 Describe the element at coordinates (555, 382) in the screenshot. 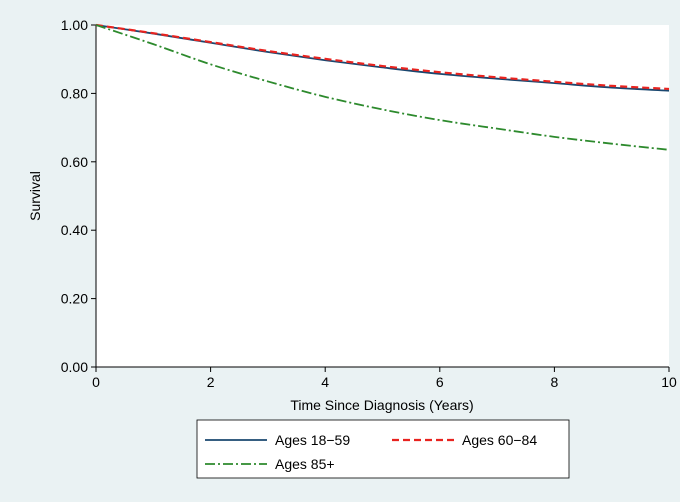

I see `x-tick-label: 8` at that location.